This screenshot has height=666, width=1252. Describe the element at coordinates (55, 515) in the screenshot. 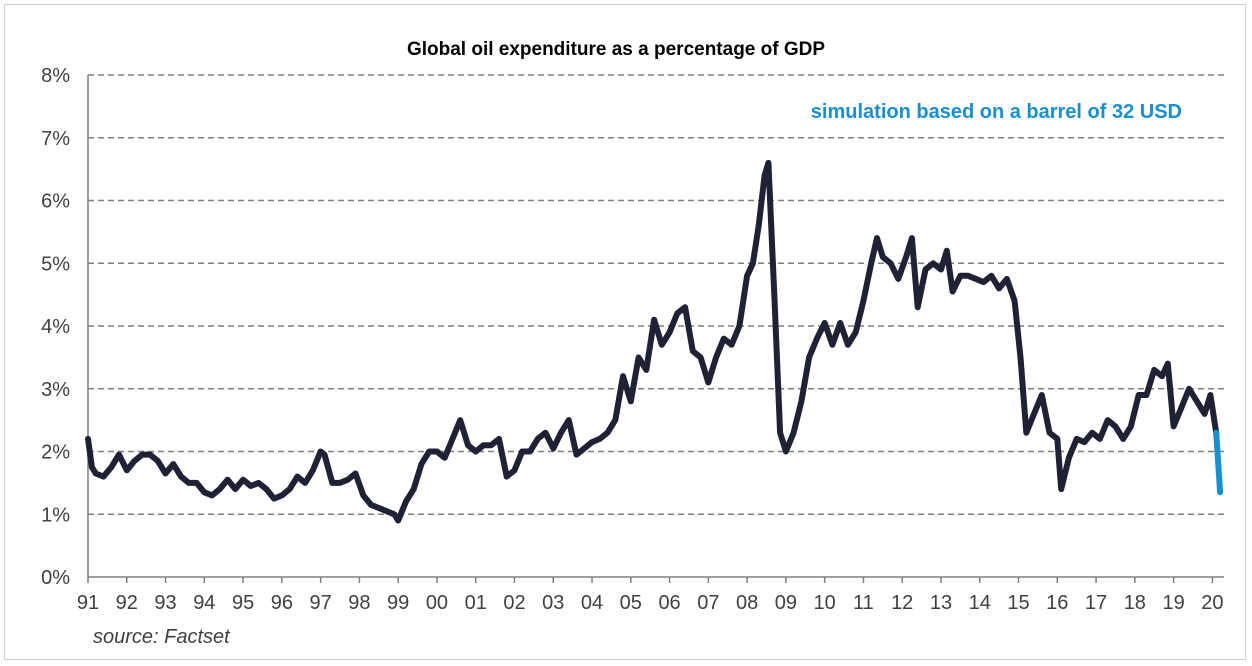

I see `y-tick-label: 1%` at that location.